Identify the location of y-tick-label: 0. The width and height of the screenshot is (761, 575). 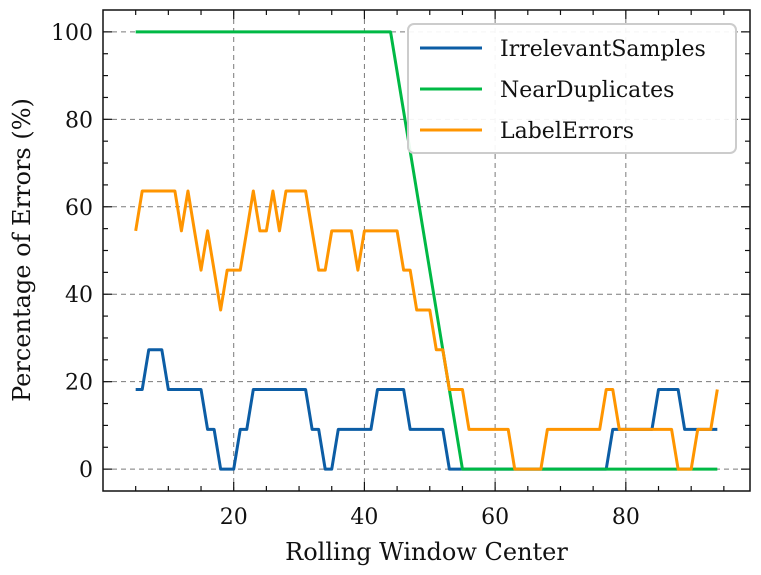
(86, 470).